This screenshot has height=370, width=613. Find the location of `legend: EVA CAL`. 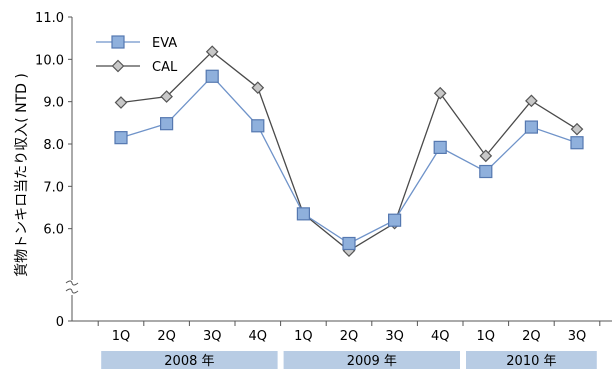

legend: EVA CAL is located at coordinates (137, 55).